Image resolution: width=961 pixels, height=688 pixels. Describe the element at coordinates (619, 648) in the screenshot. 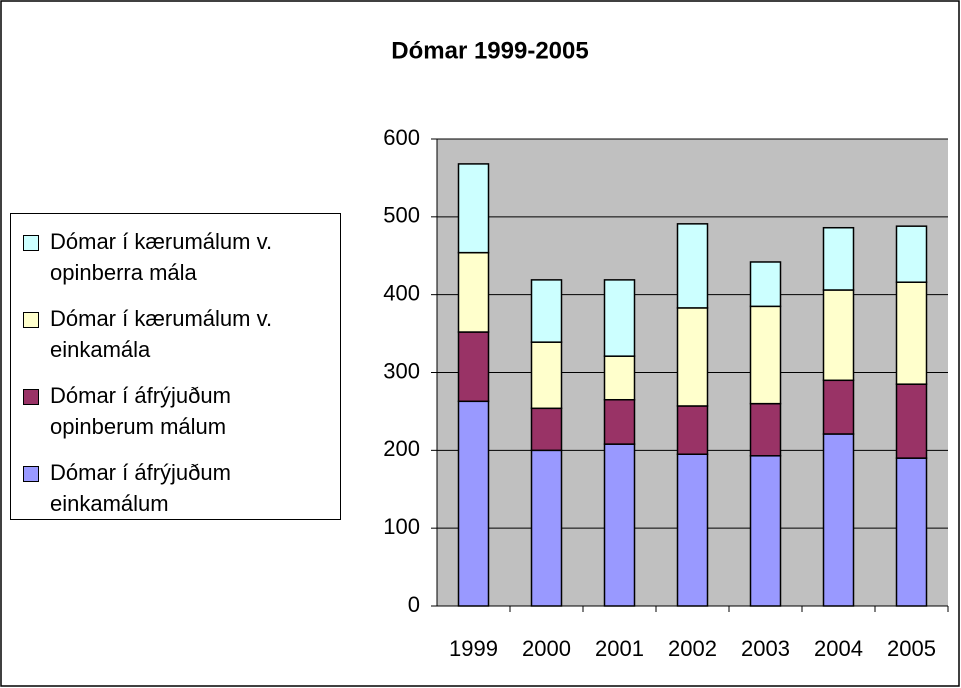

I see `x-tick-label: 2001` at that location.